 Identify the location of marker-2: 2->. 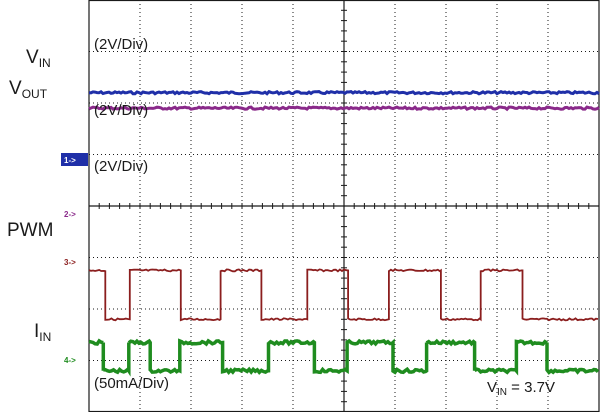
(70, 214).